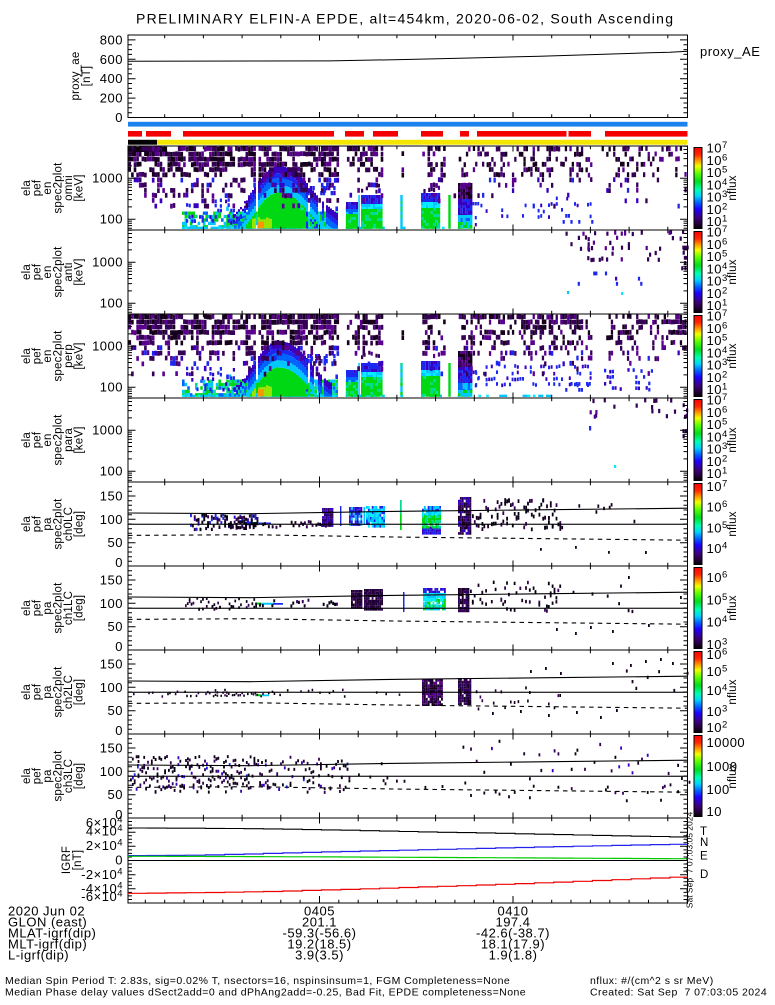 The width and height of the screenshot is (775, 1005). What do you see at coordinates (678, 993) in the screenshot?
I see `svg-text:Created: Sat Sep 7 07:03:05 2: Created: Sat Sep 7 07:03:05 2024` at bounding box center [678, 993].